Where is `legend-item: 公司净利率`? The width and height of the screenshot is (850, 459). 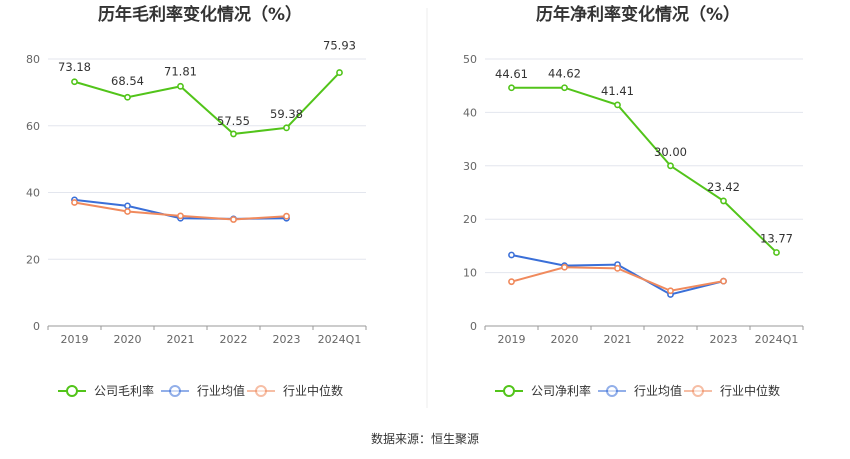 legend-item: 公司净利率 is located at coordinates (543, 390).